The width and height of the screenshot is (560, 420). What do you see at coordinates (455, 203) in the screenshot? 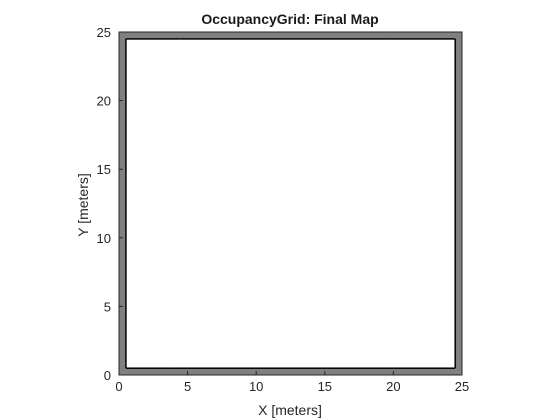
I see `occupied-right-wall` at bounding box center [455, 203].